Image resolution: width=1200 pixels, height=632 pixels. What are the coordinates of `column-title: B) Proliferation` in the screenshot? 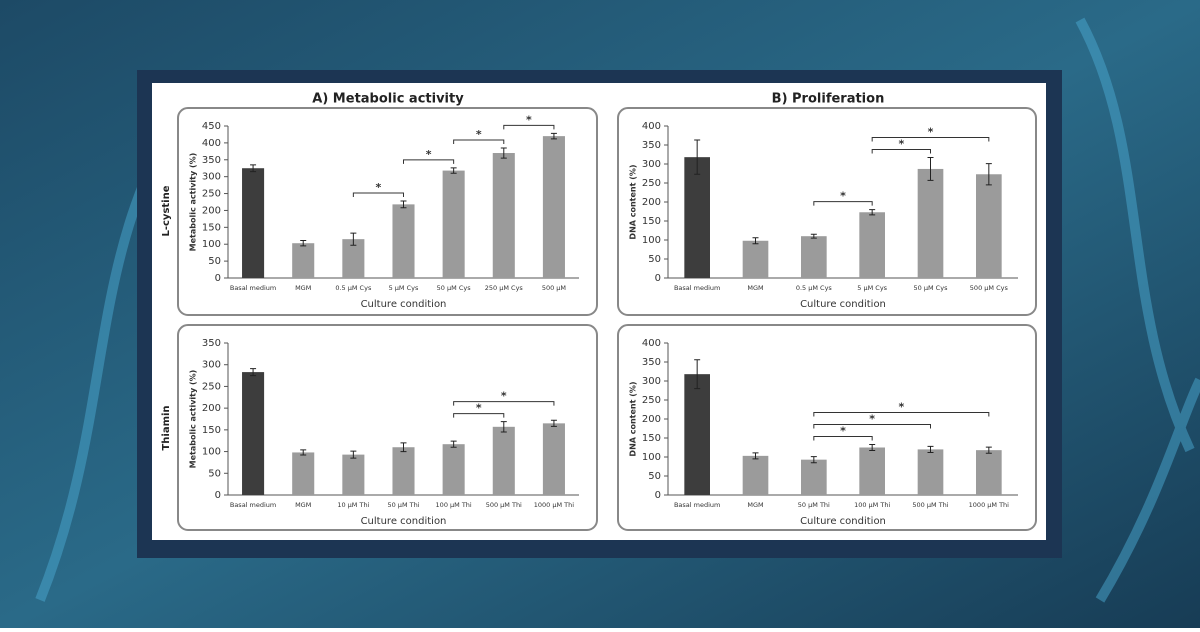 It's located at (828, 99).